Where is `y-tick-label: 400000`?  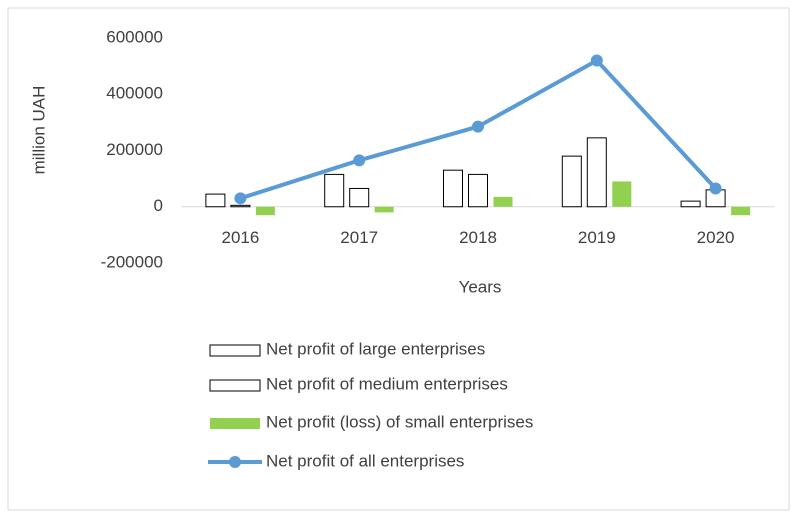
y-tick-label: 400000 is located at coordinates (134, 93).